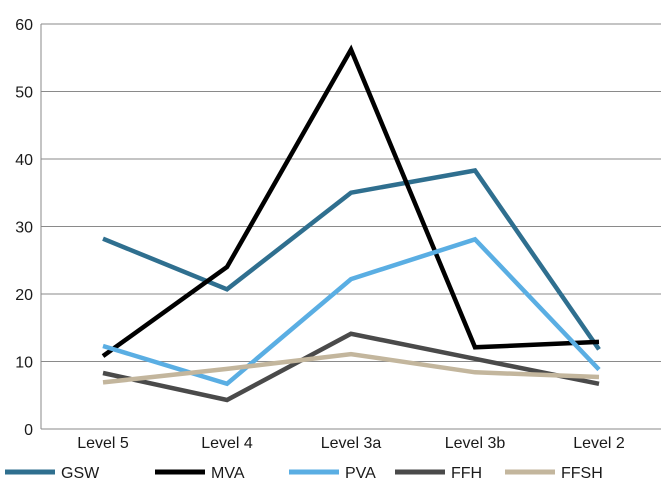  I want to click on y-axis: 0 10 20 30 40 50 60, so click(28, 228).